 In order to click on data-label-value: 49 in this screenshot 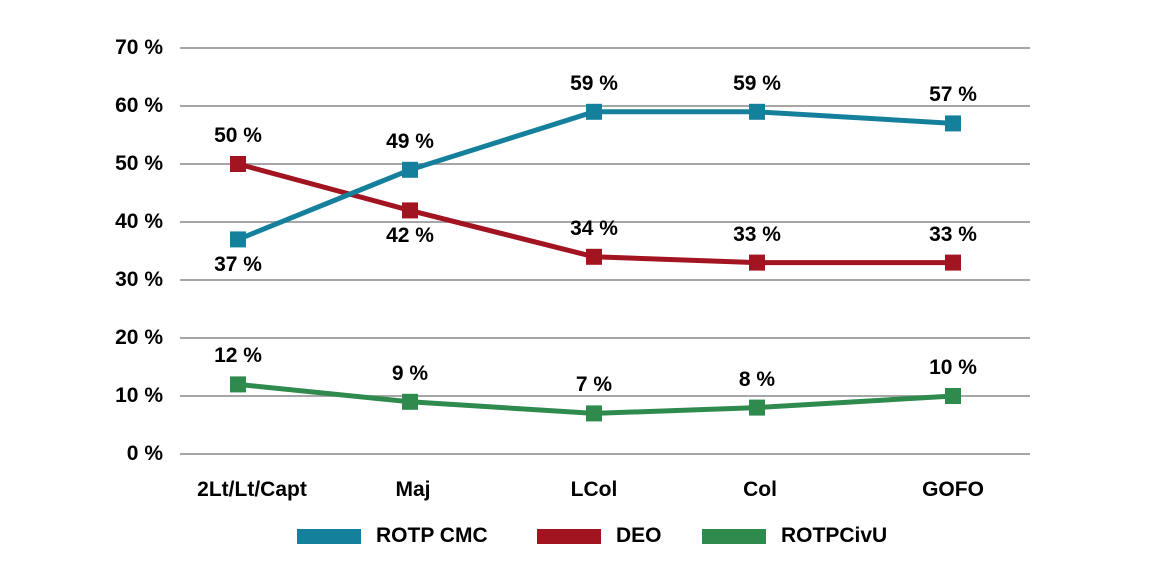, I will do `click(398, 141)`.